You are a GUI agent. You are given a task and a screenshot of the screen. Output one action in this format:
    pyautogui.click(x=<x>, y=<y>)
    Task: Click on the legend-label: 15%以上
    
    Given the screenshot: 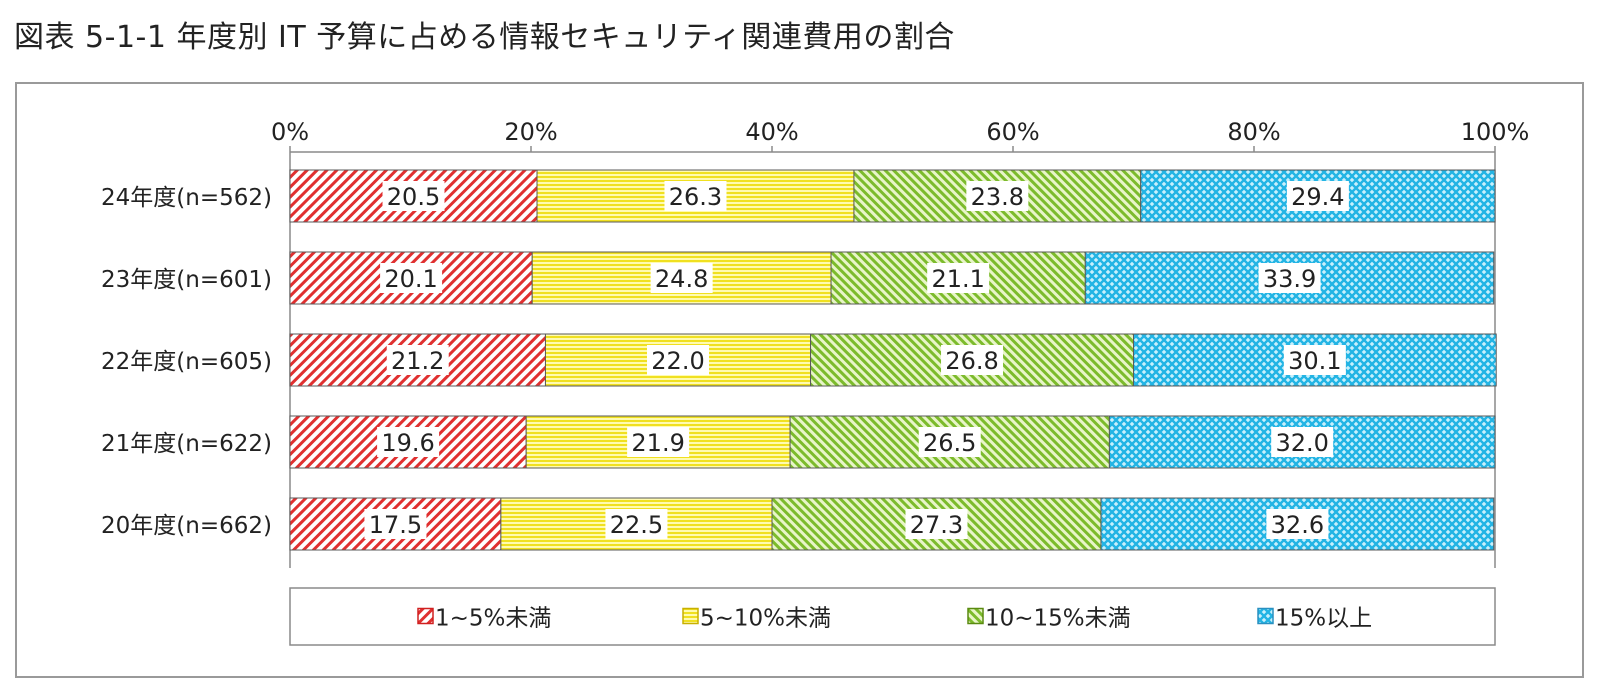 What is the action you would take?
    pyautogui.click(x=1323, y=619)
    